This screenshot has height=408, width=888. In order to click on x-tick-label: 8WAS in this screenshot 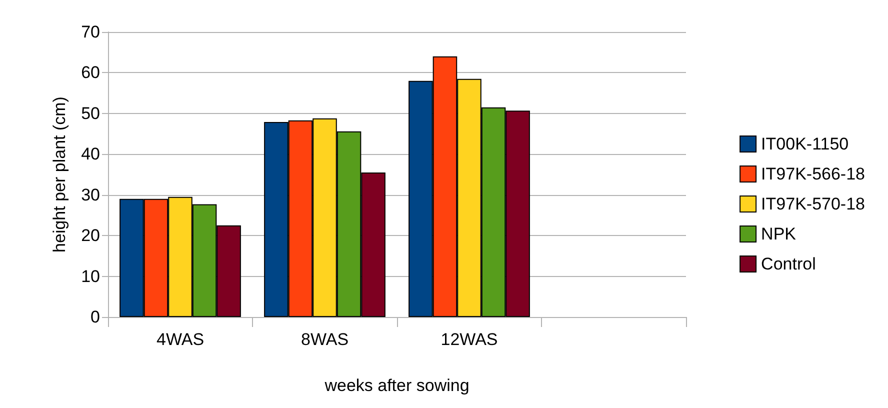, I will do `click(324, 339)`.